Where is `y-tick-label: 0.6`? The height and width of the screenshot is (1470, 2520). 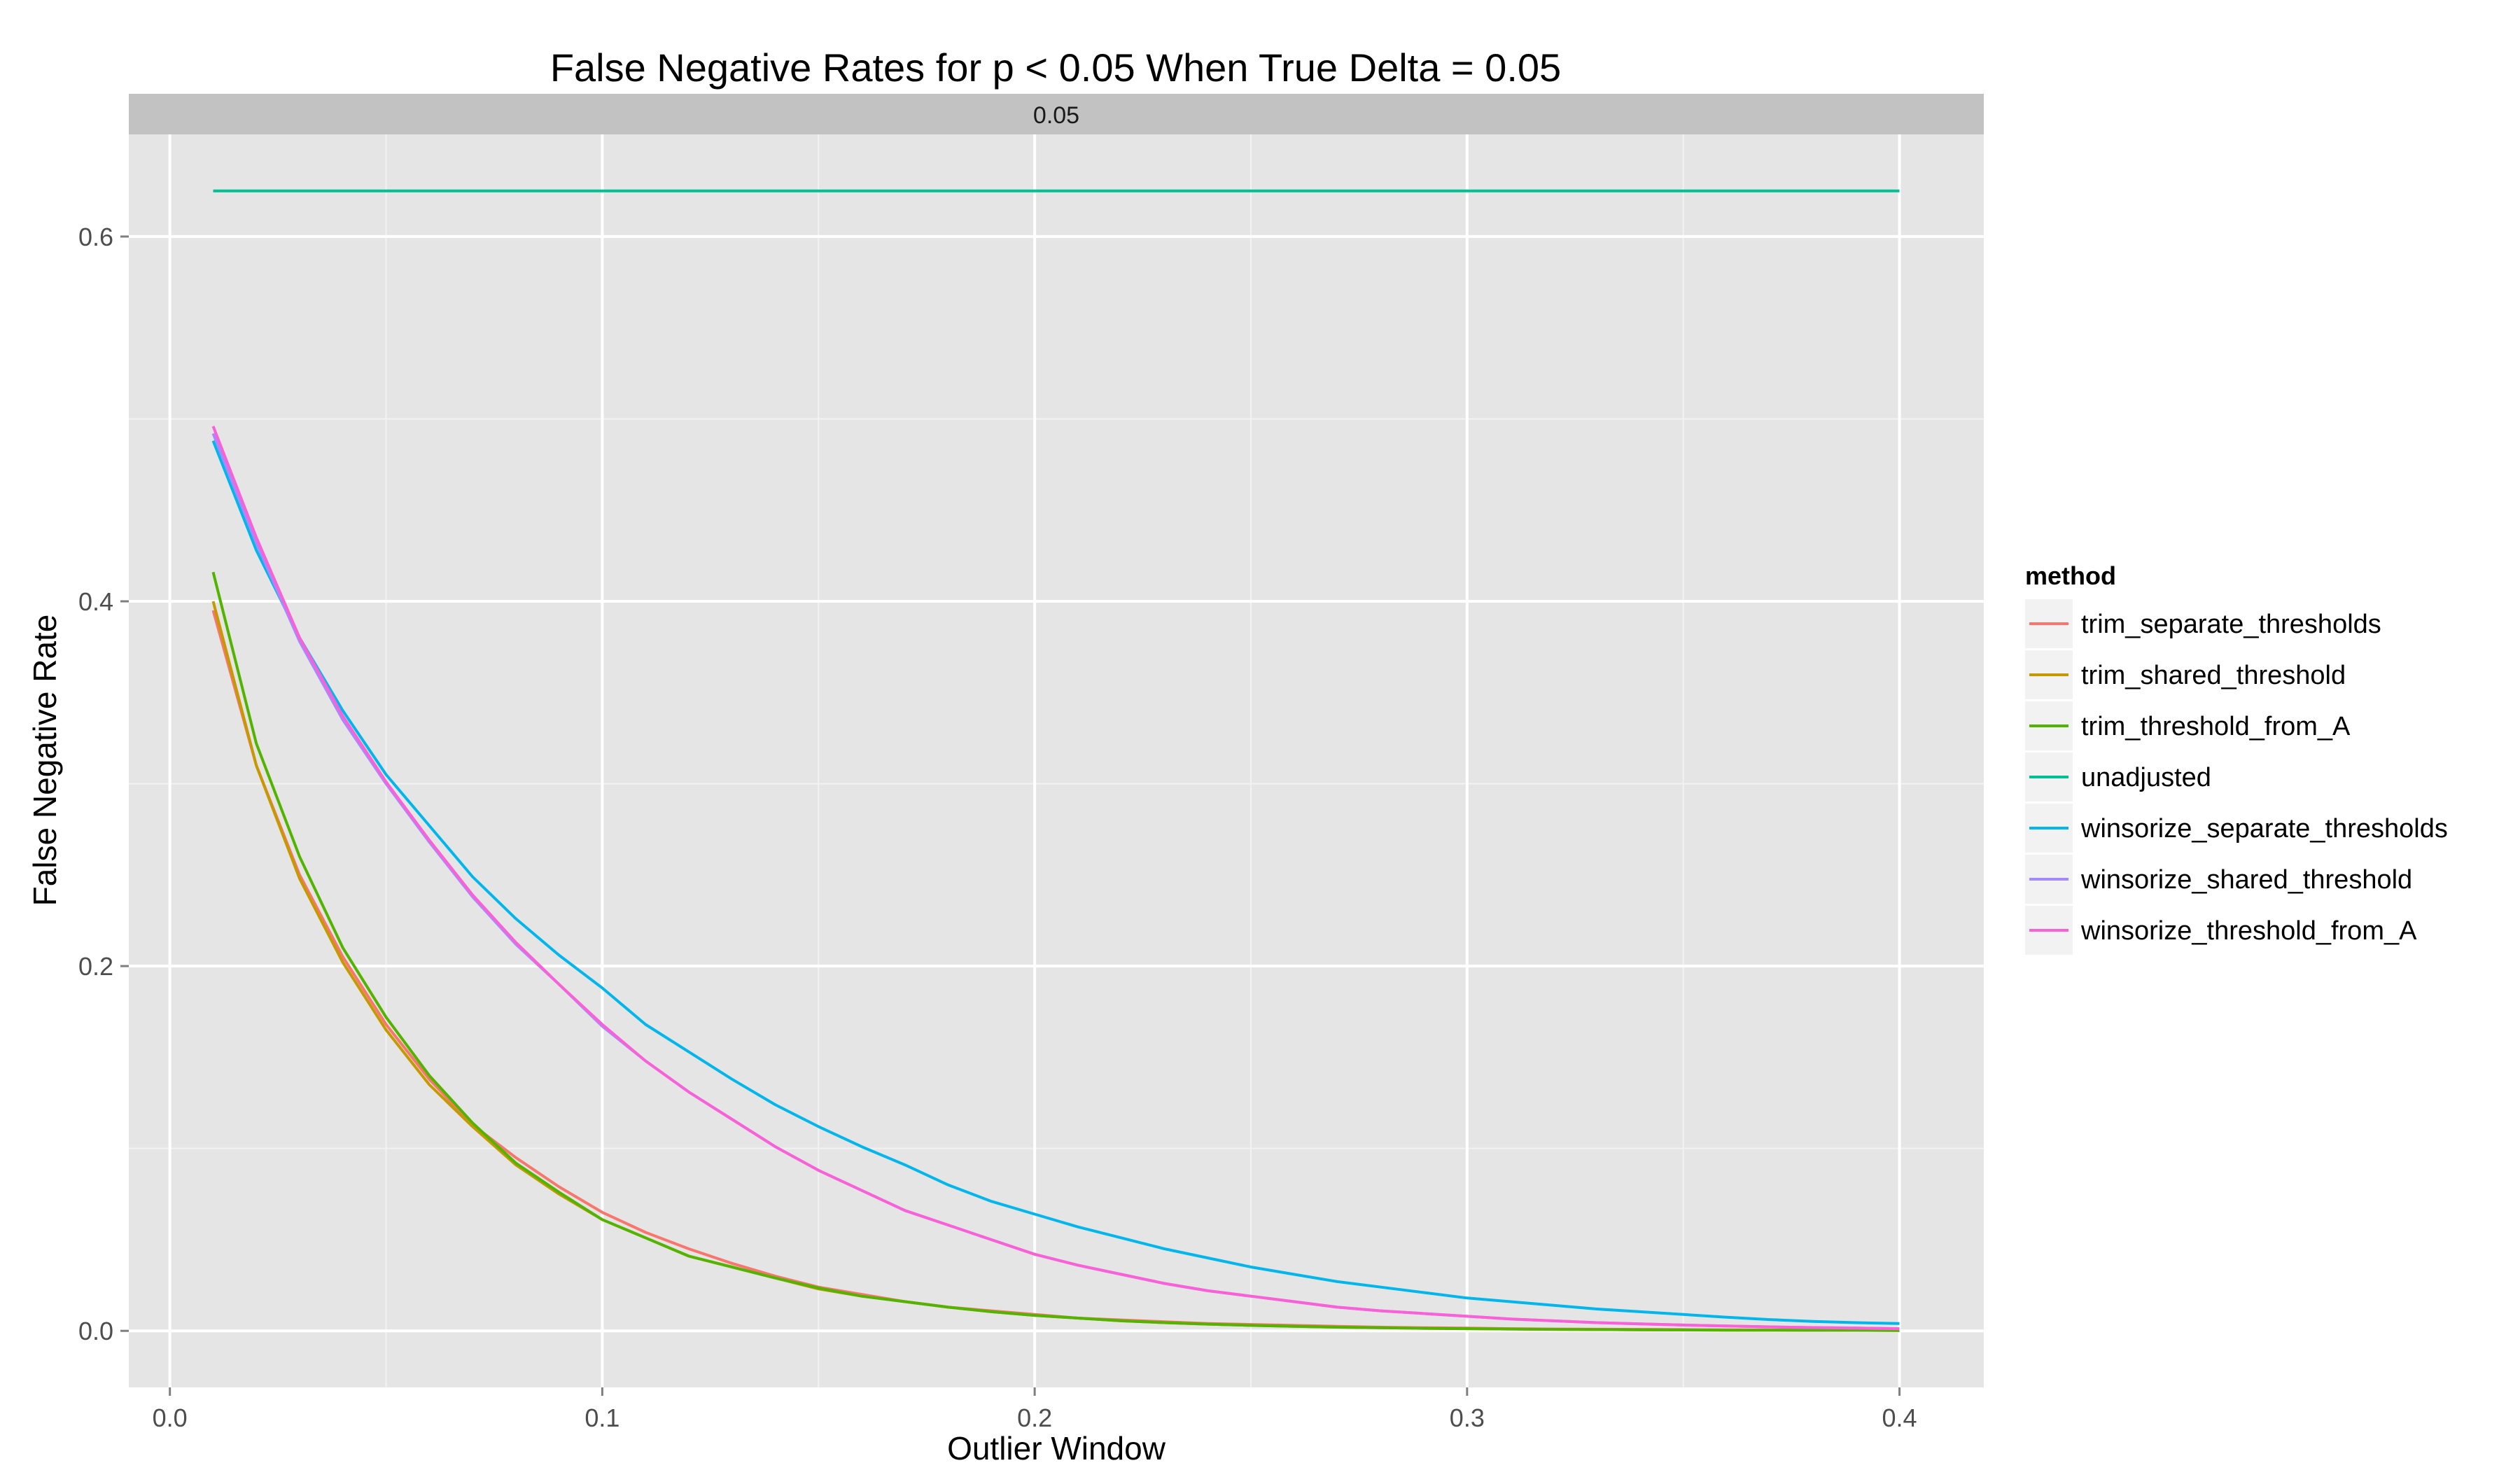 y-tick-label: 0.6 is located at coordinates (95, 237).